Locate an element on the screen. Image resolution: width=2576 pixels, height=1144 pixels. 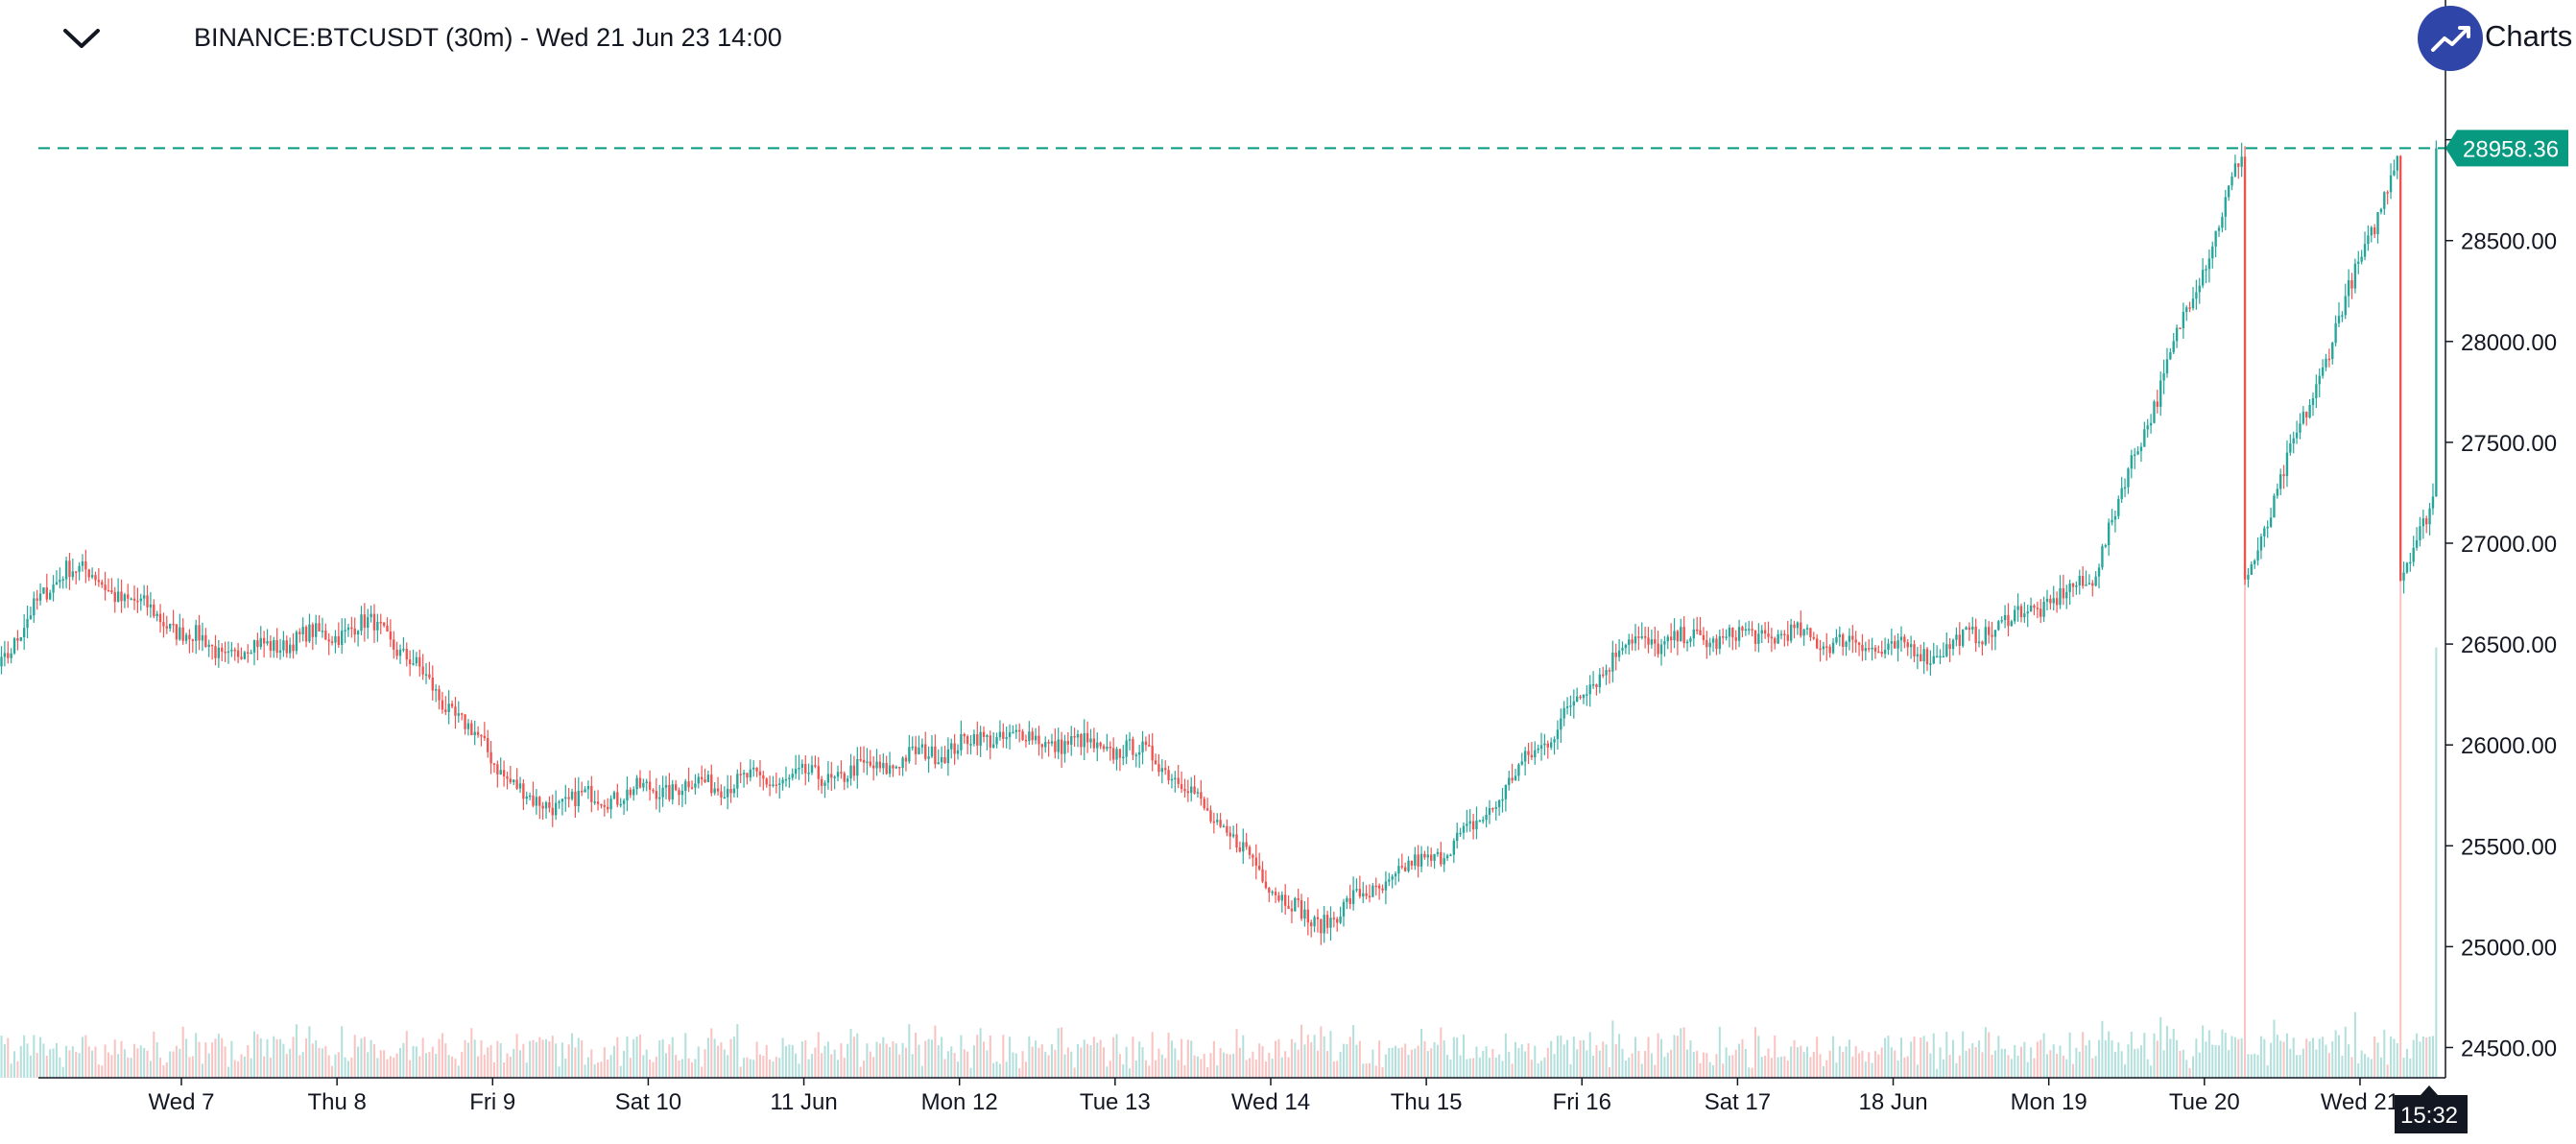
last-price-tag: 28958.36 is located at coordinates (2506, 148).